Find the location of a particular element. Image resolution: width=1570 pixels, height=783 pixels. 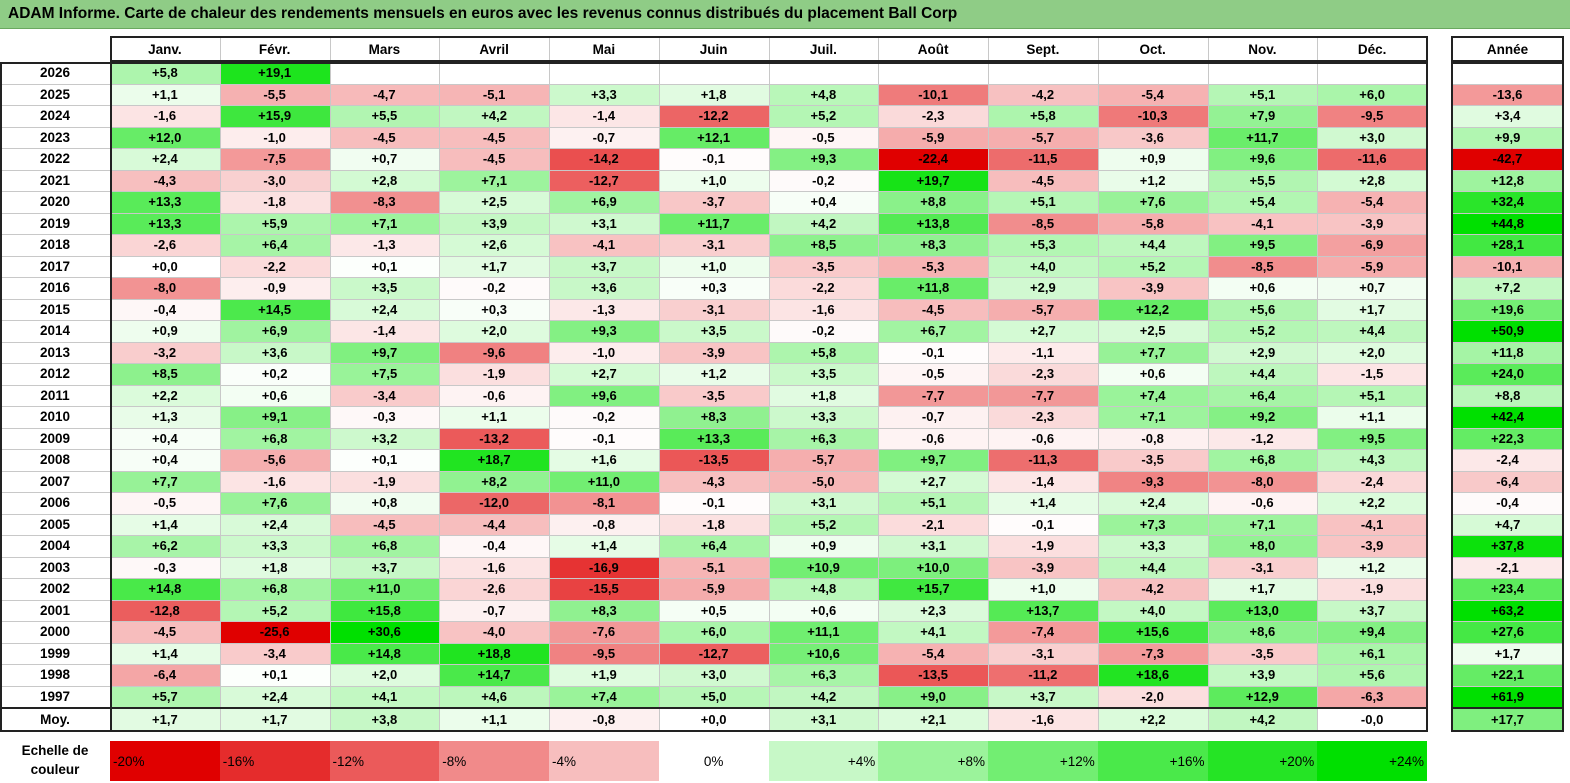

month-header: Nov. is located at coordinates (1262, 49).